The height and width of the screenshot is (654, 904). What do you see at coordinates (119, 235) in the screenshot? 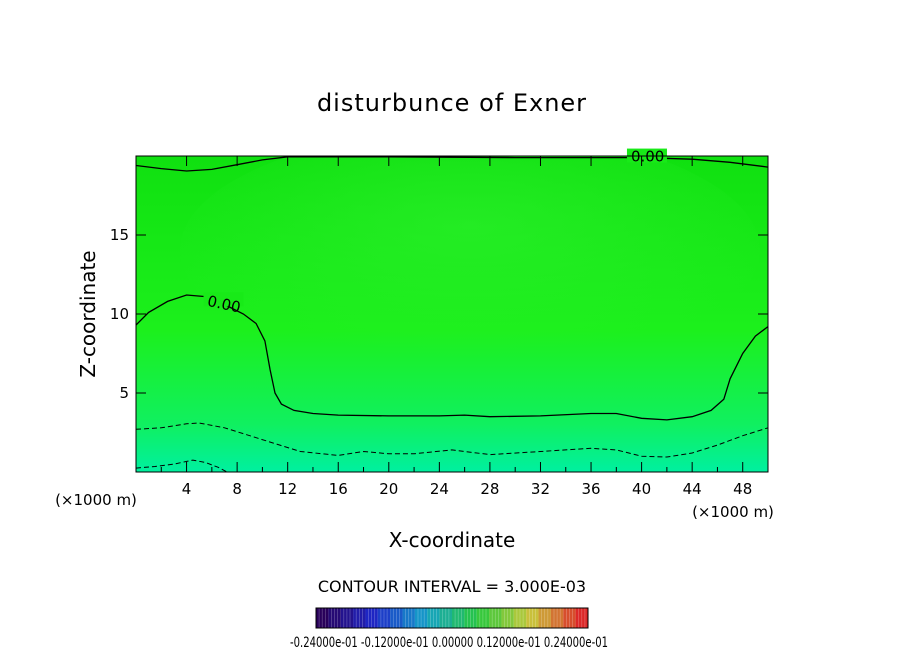
I see `y-tick-label: 15` at bounding box center [119, 235].